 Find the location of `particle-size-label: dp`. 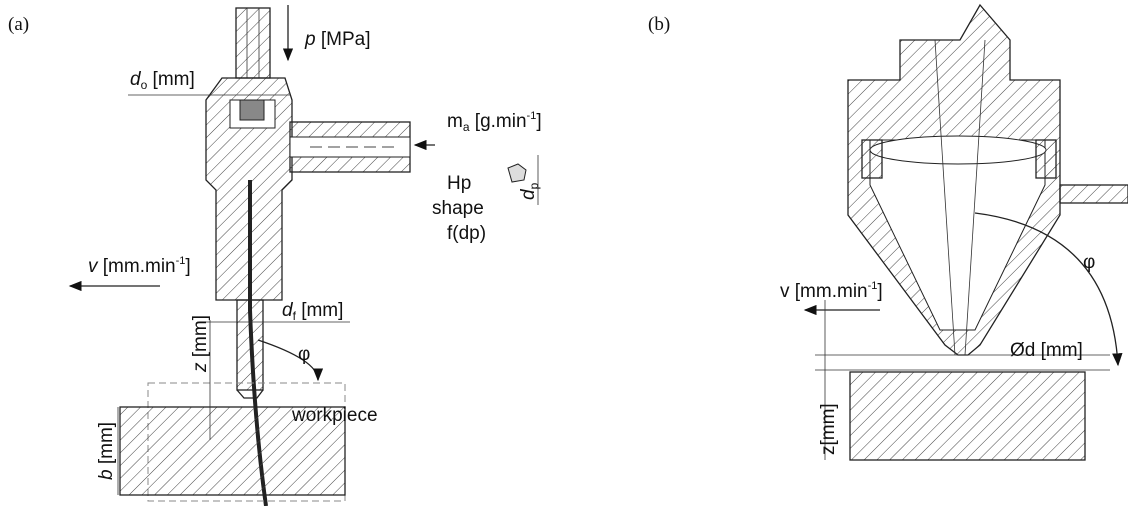

particle-size-label: dp is located at coordinates (529, 191).